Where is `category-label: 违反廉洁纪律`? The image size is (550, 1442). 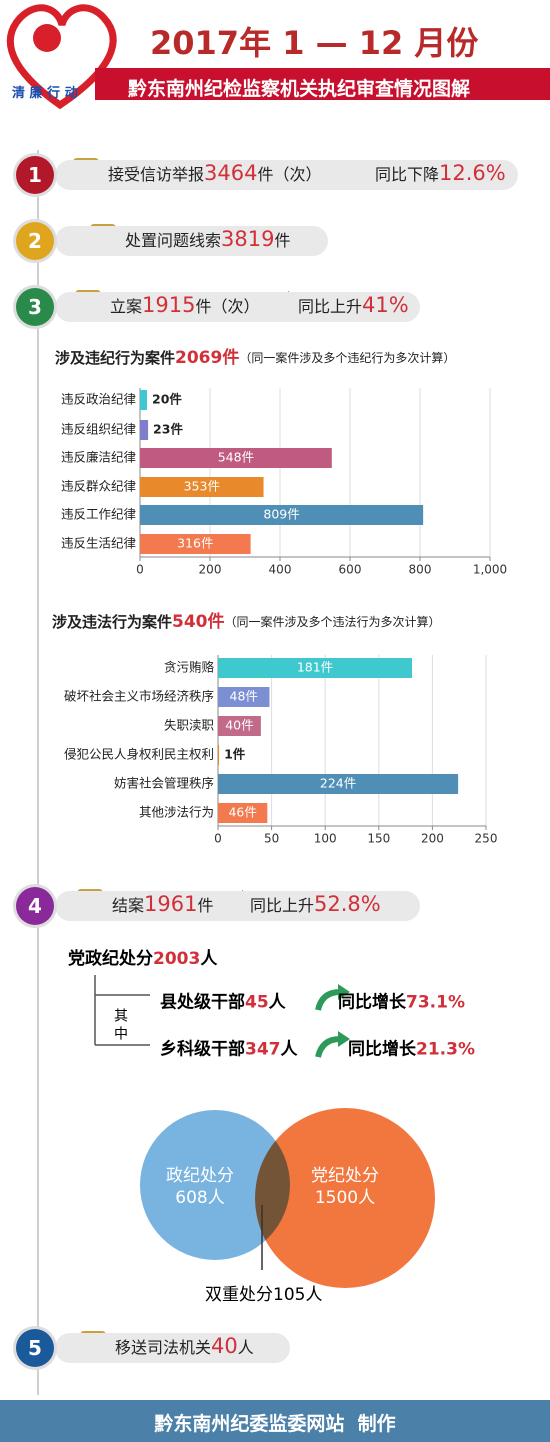
category-label: 违反廉洁纪律 is located at coordinates (98, 457).